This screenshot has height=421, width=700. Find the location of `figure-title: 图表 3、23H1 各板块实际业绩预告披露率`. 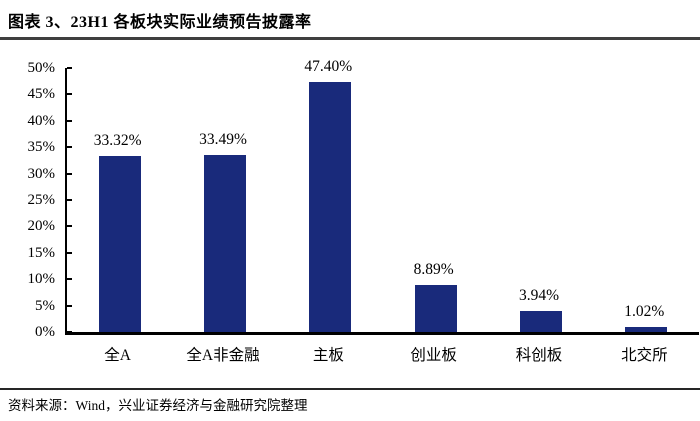

figure-title: 图表 3、23H1 各板块实际业绩预告披露率 is located at coordinates (160, 22).